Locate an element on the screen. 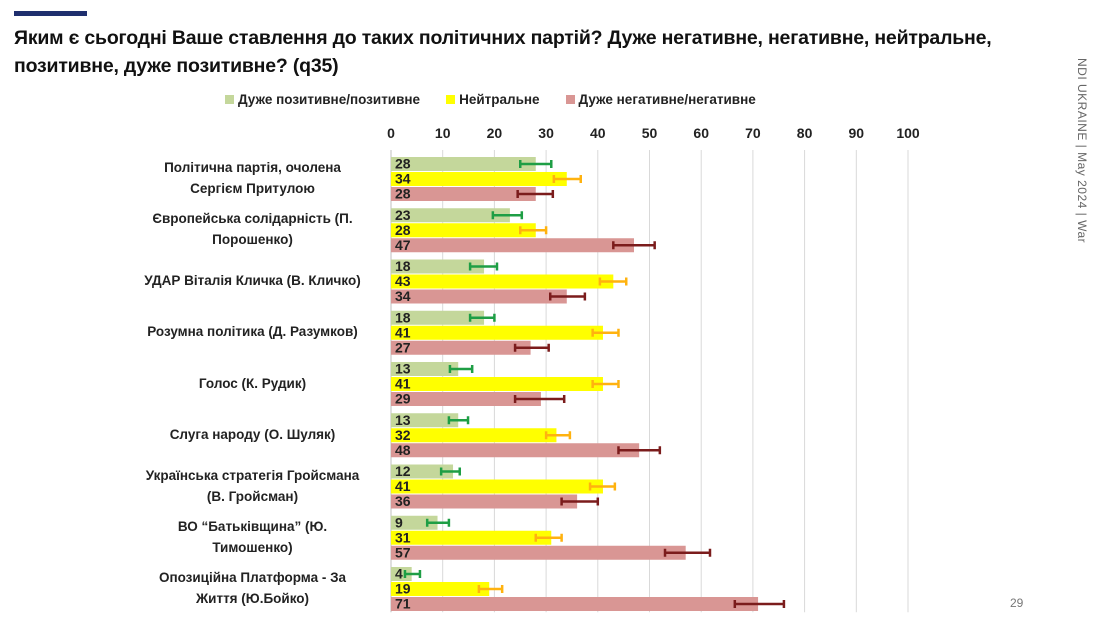 The width and height of the screenshot is (1099, 622). category-label: Розумна політика (Д. Разумков) is located at coordinates (252, 331).